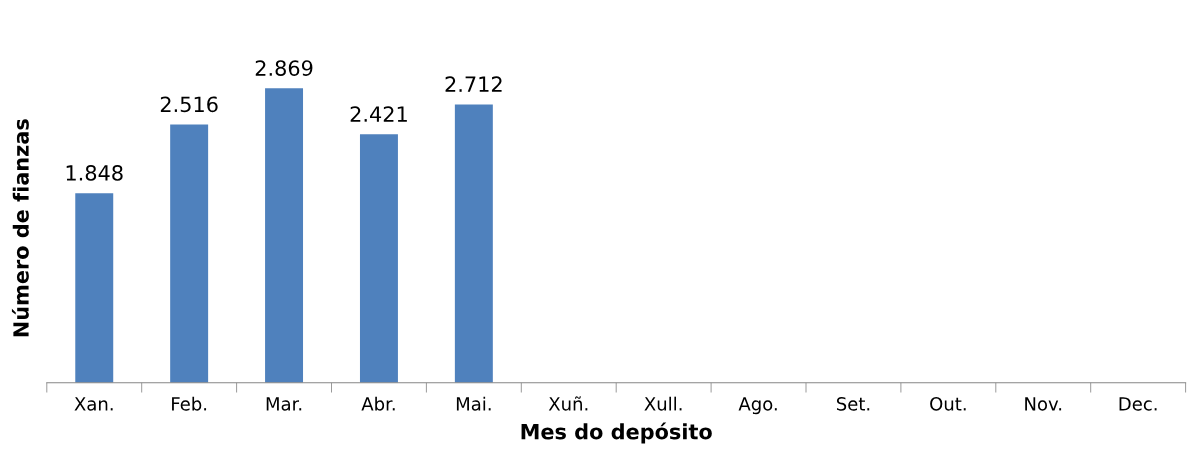 This screenshot has height=472, width=1200. What do you see at coordinates (189, 104) in the screenshot?
I see `data-label: 2.516` at bounding box center [189, 104].